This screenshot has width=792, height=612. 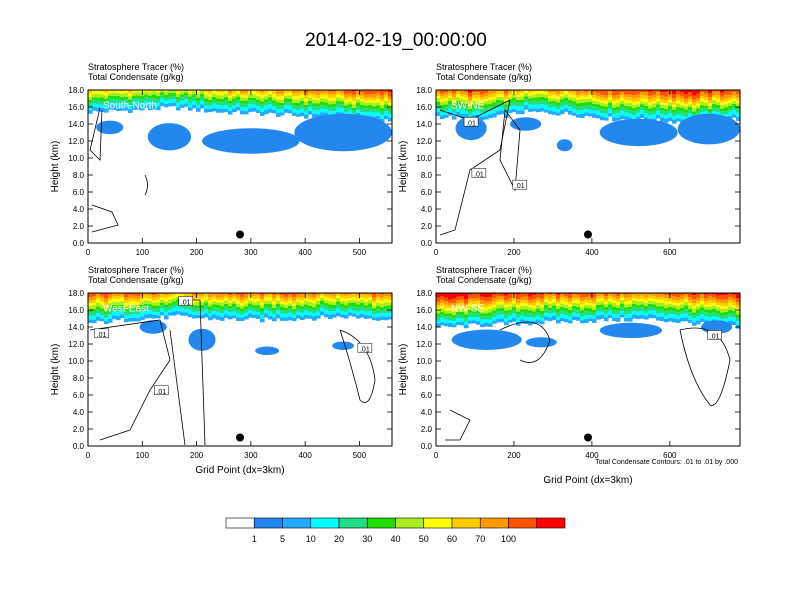 I want to click on figure-title: 2014-02-19_00:00:00, so click(x=396, y=40).